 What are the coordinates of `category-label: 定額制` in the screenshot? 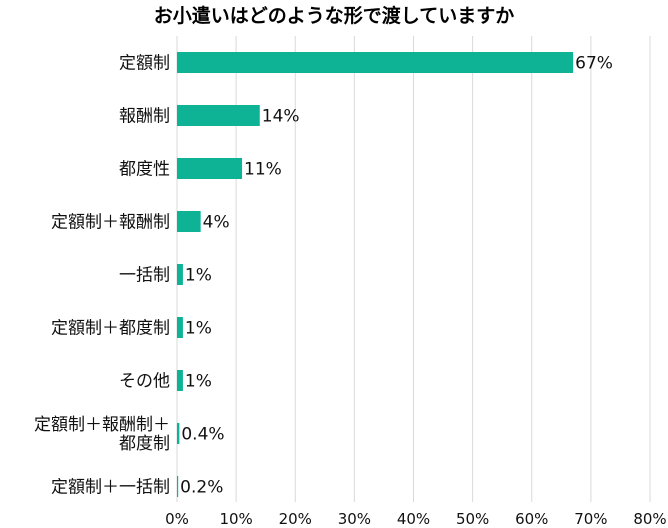 It's located at (144, 64).